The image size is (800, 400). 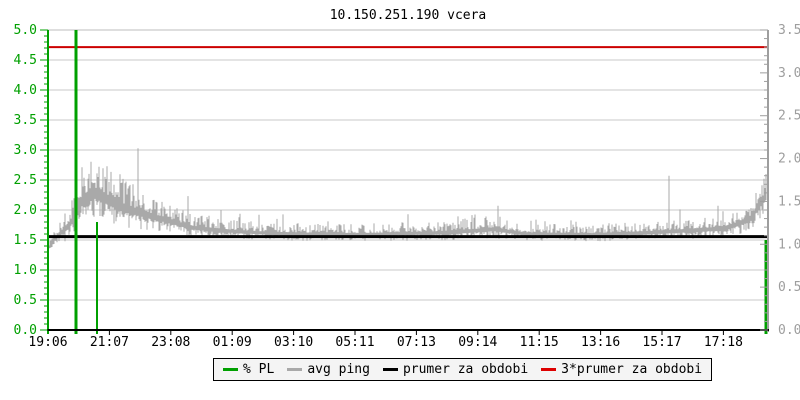 I want to click on left-axis-label: 1.0, so click(x=25, y=270).